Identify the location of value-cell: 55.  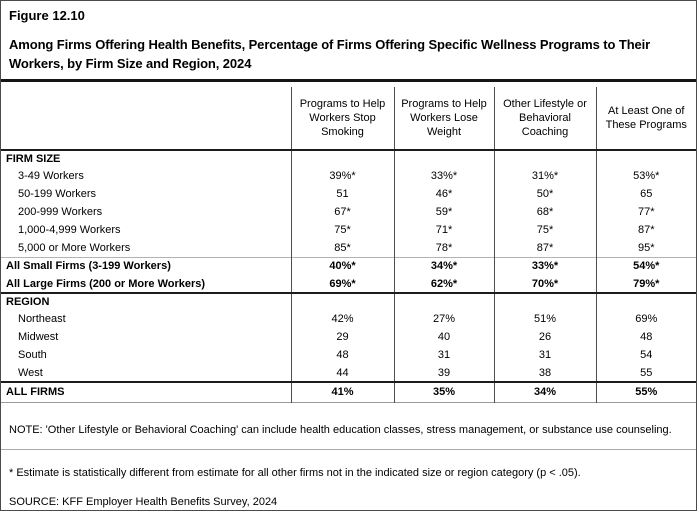
(645, 373).